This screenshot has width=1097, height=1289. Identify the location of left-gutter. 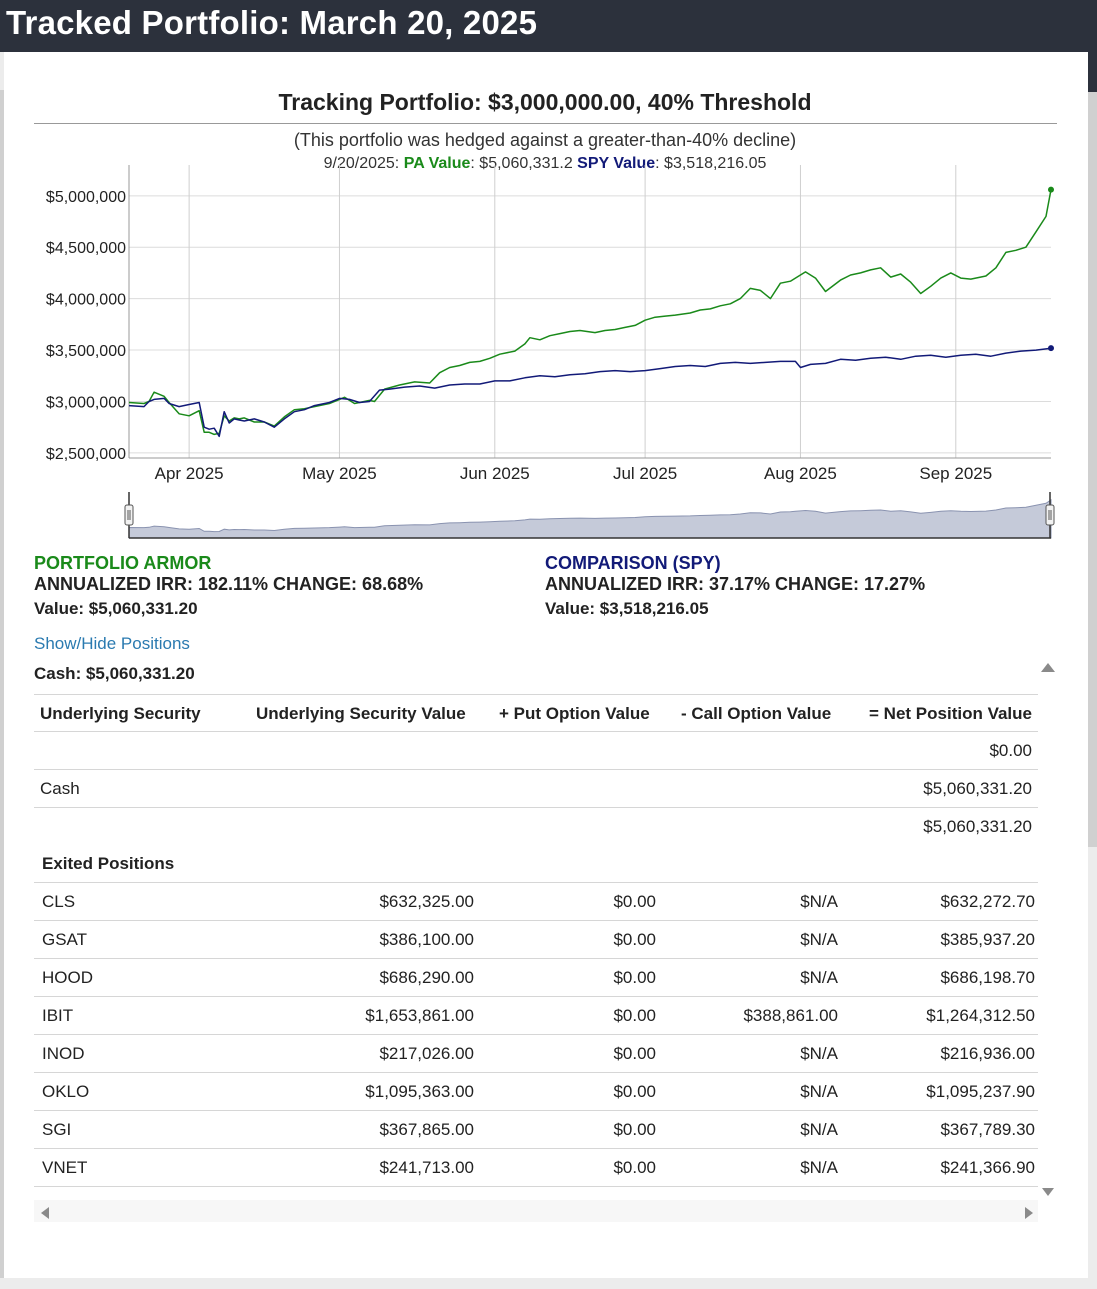
(2, 689).